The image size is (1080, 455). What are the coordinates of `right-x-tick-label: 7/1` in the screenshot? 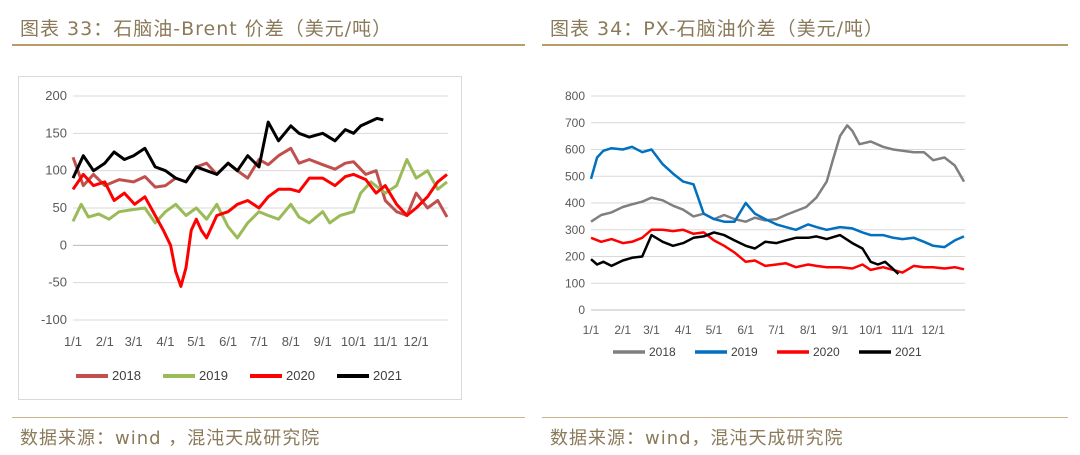 It's located at (776, 330).